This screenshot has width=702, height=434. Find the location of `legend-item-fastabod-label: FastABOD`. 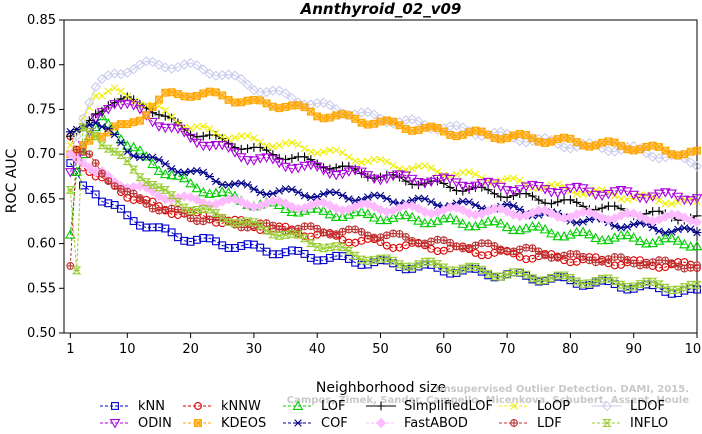

legend-item-fastabod-label: FastABOD is located at coordinates (436, 423).